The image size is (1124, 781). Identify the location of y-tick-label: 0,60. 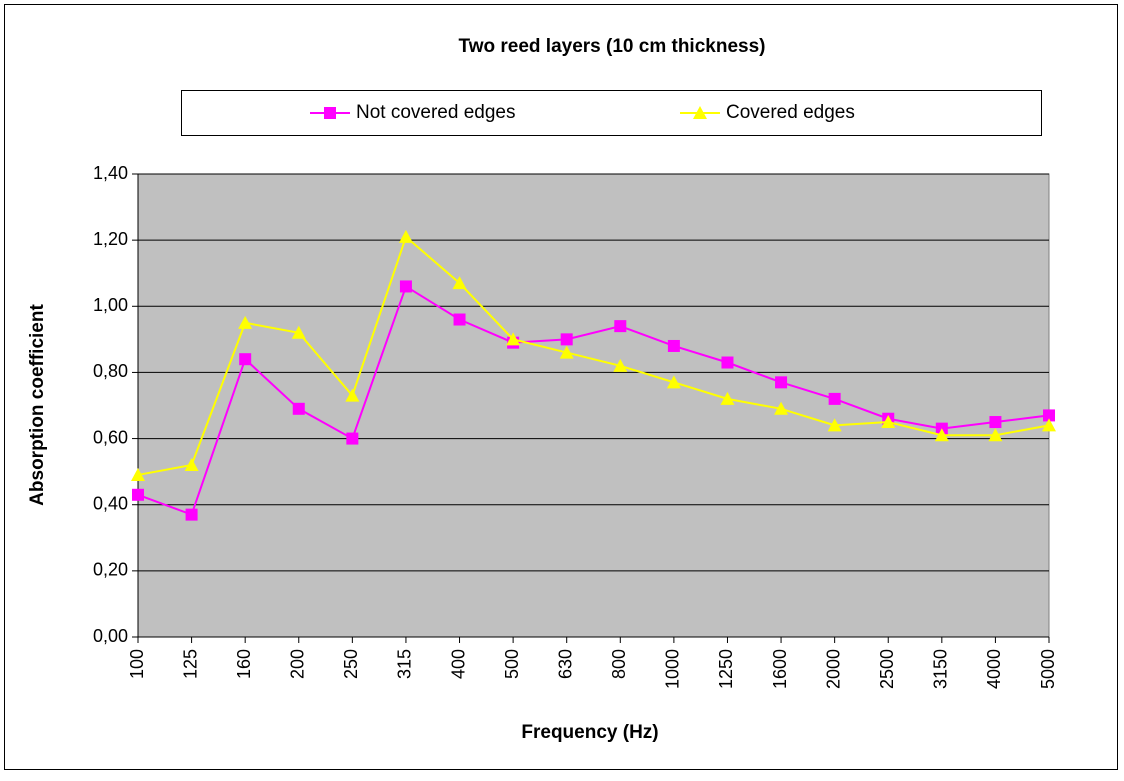
(110, 437).